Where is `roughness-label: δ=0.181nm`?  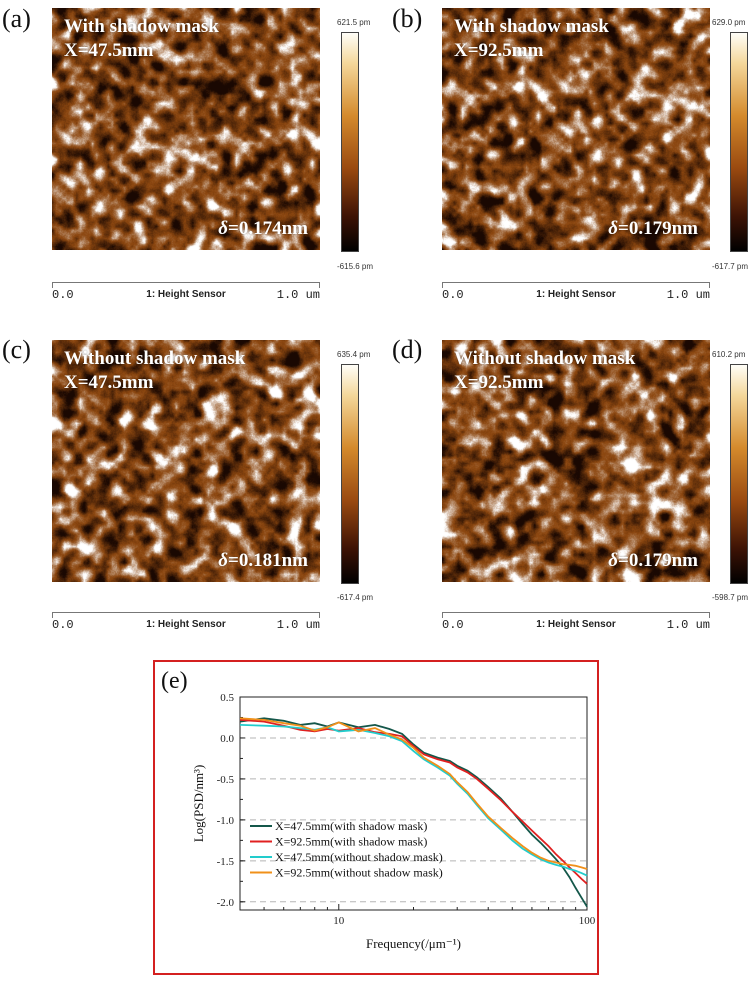
roughness-label: δ=0.181nm is located at coordinates (263, 561).